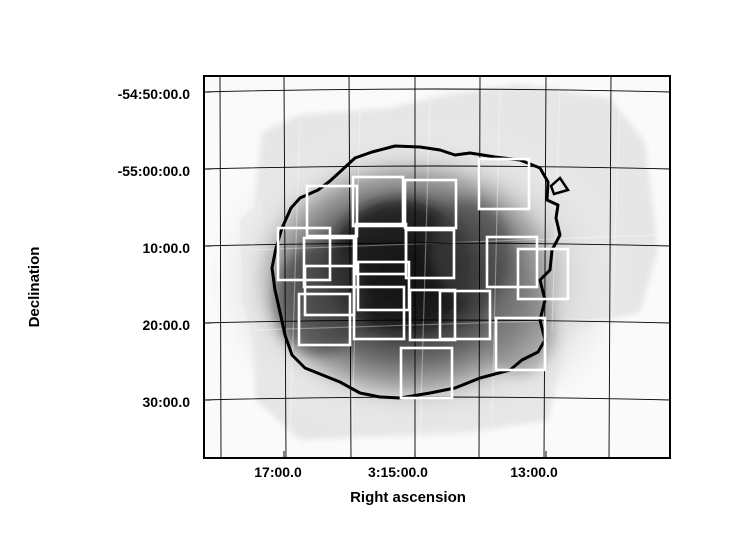 Image resolution: width=750 pixels, height=536 pixels. What do you see at coordinates (34, 287) in the screenshot?
I see `y-axis-title: Declination` at bounding box center [34, 287].